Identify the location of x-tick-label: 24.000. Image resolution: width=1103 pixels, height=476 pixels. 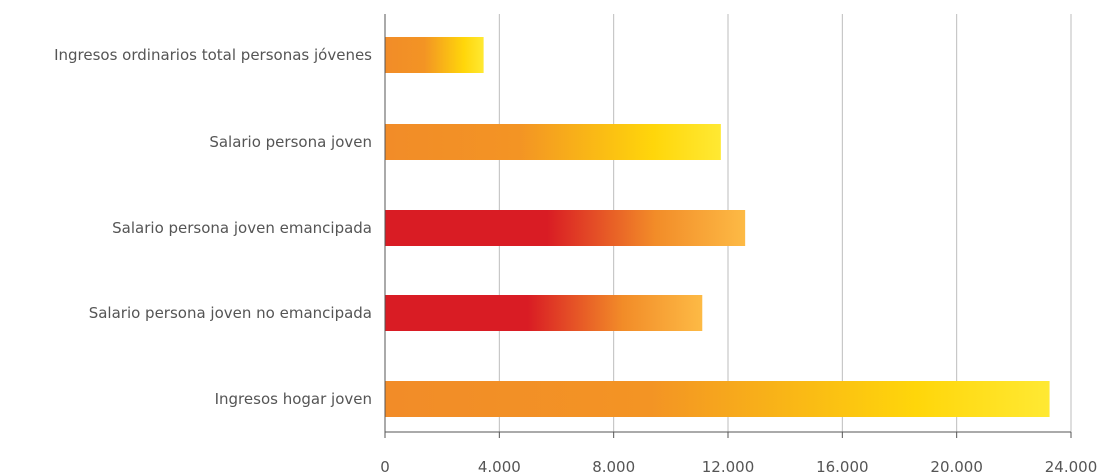
(1071, 467).